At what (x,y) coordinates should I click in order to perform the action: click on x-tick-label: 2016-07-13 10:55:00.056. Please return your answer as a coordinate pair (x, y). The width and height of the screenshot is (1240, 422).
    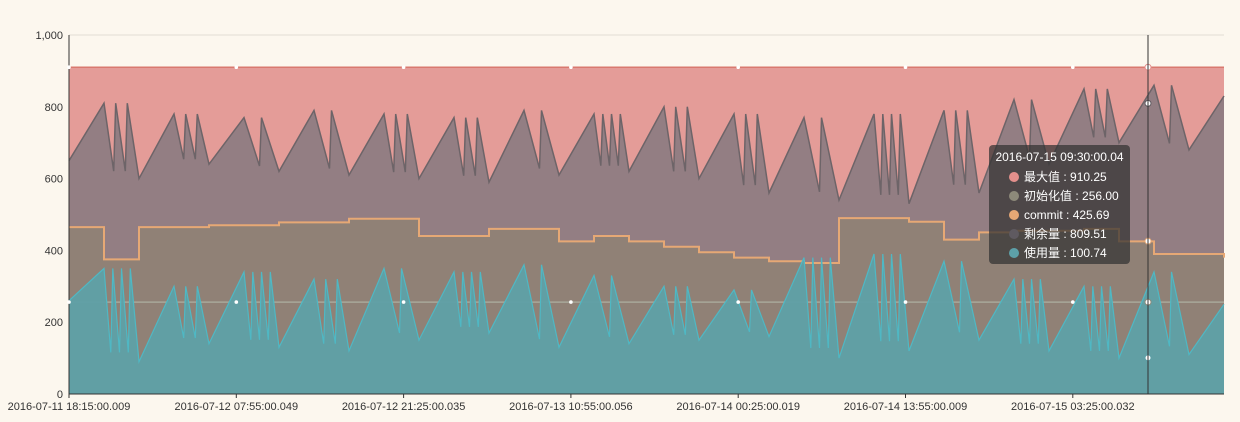
    Looking at the image, I should click on (571, 407).